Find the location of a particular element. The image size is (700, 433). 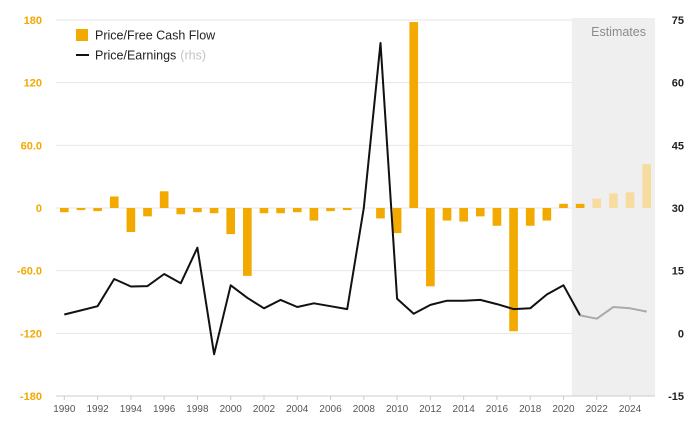

right-axis-ticks: -15 0 15 30 45 60 75 is located at coordinates (676, 209).